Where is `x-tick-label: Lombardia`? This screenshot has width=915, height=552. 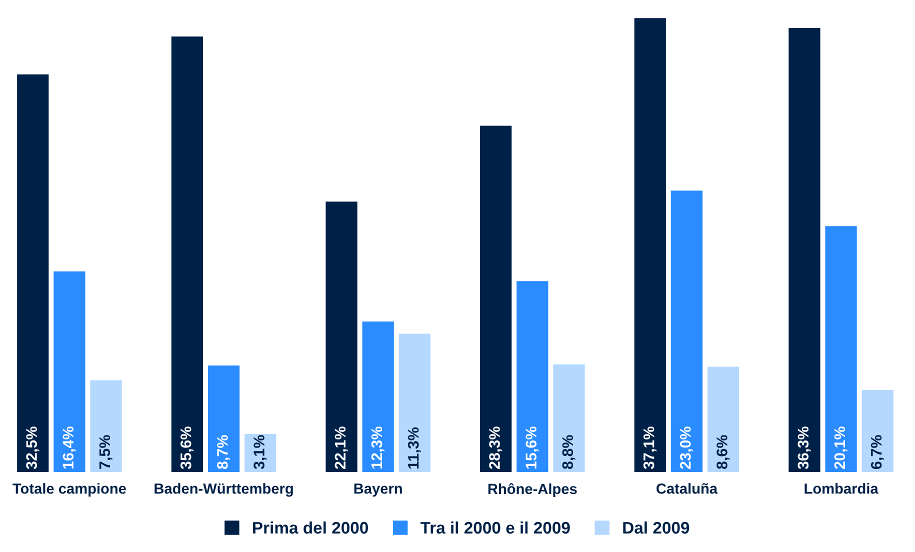
x-tick-label: Lombardia is located at coordinates (841, 488).